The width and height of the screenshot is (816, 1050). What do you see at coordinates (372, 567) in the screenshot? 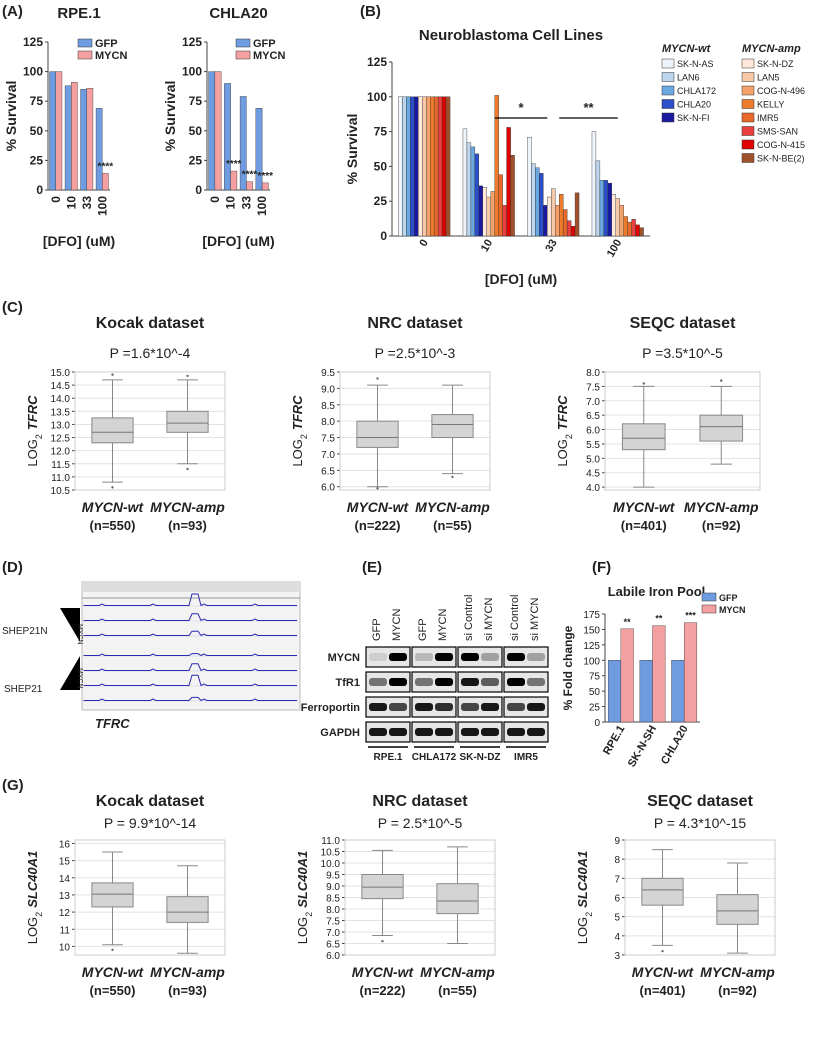
I see `panel-label: (E)` at bounding box center [372, 567].